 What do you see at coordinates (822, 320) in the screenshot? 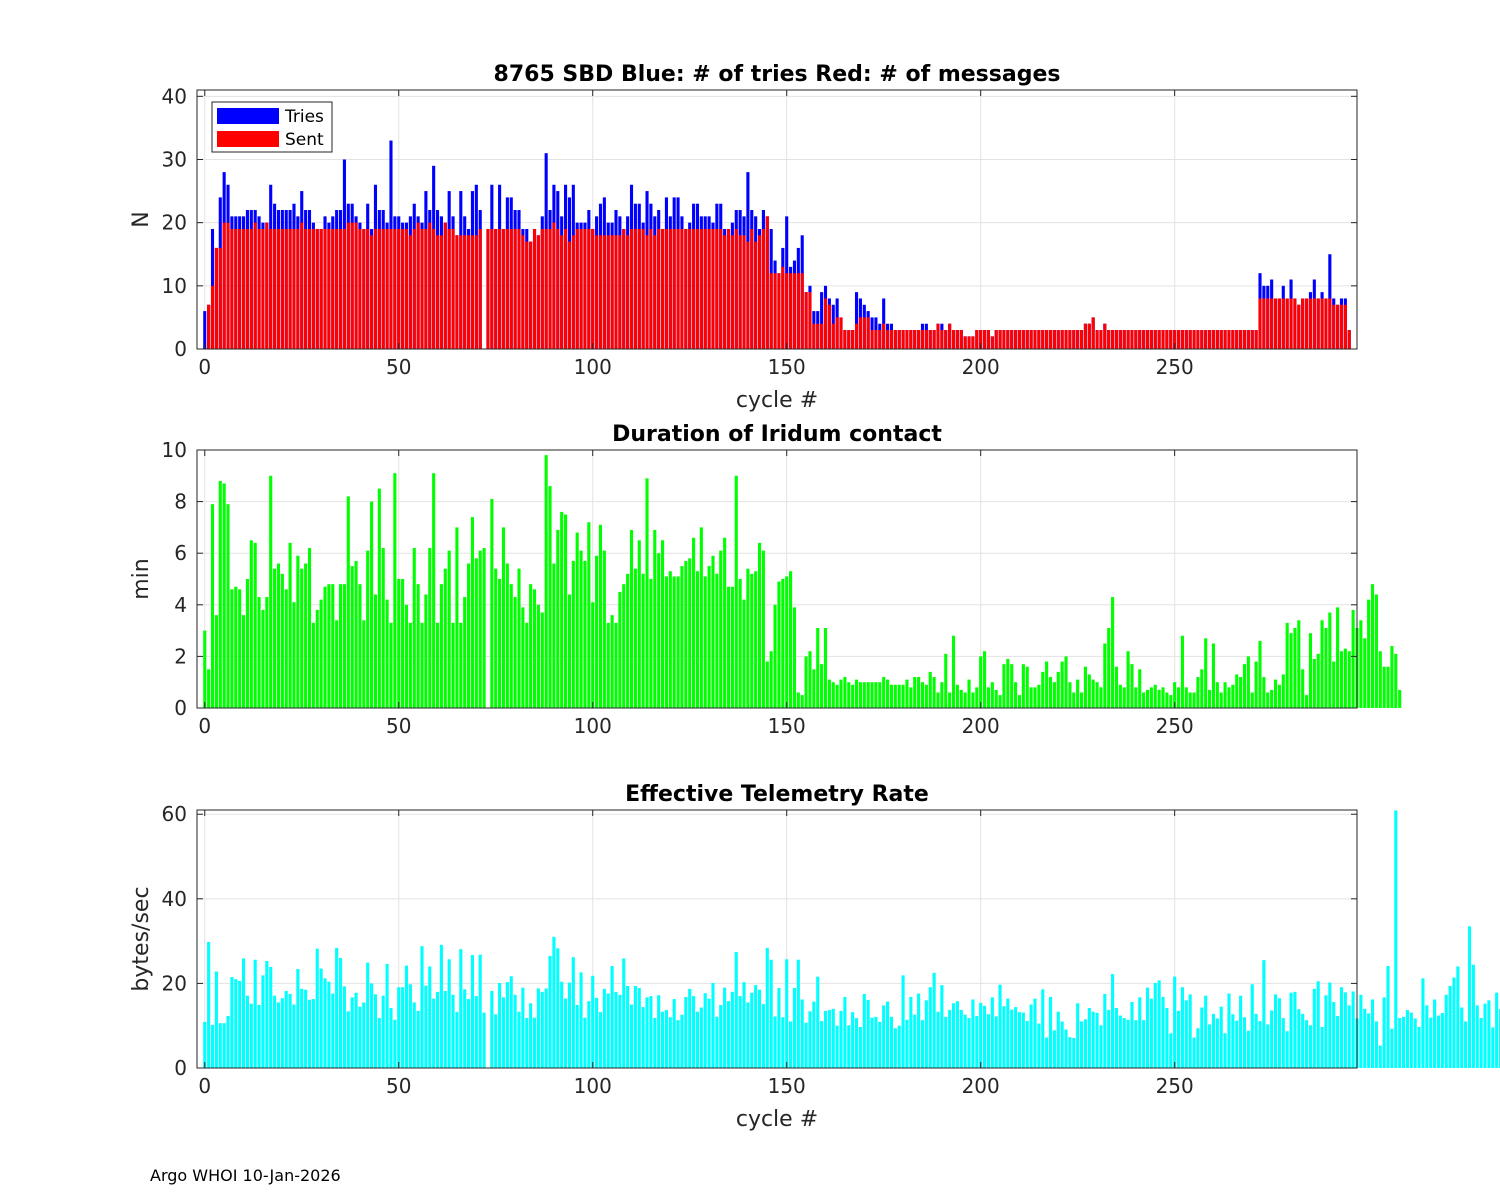
I see `panel1-bar-tries` at bounding box center [822, 320].